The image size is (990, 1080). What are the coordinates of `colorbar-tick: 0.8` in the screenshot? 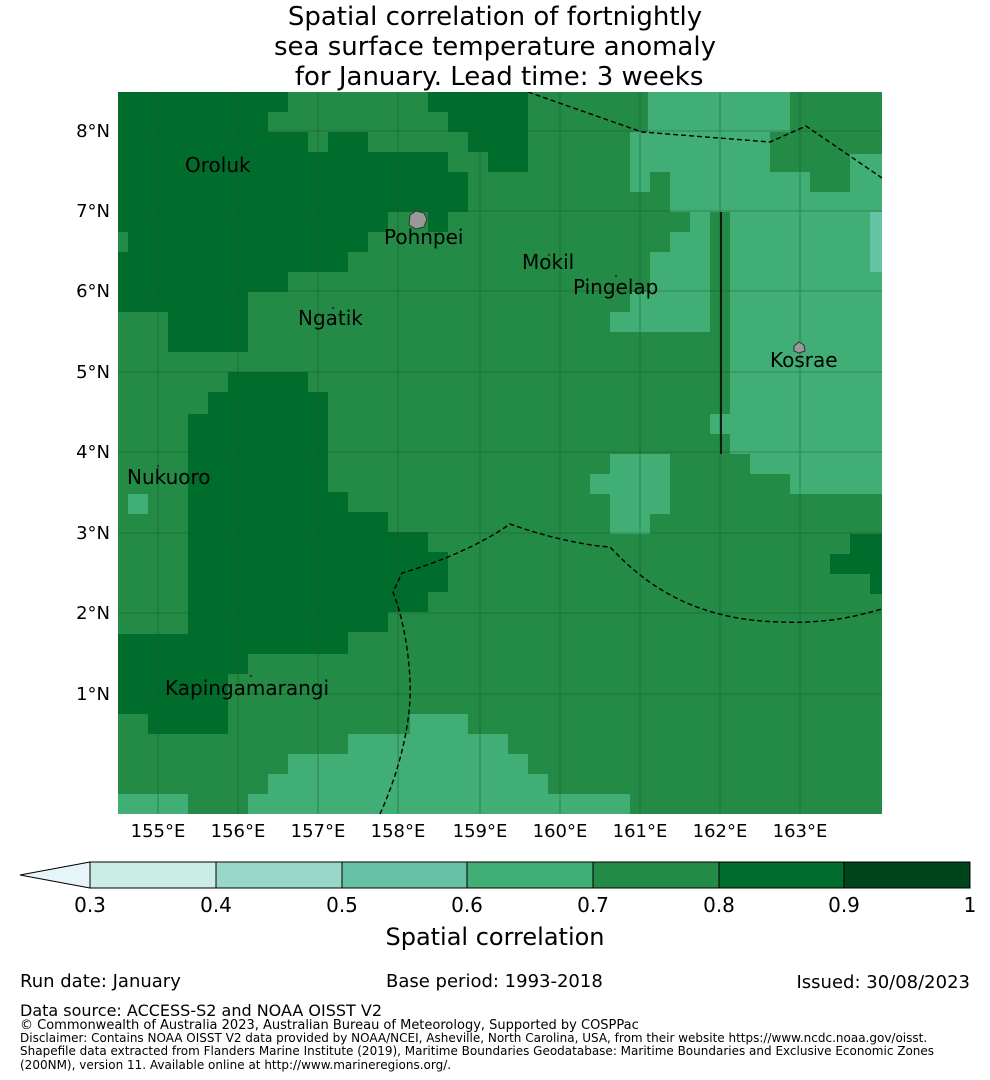 It's located at (719, 905).